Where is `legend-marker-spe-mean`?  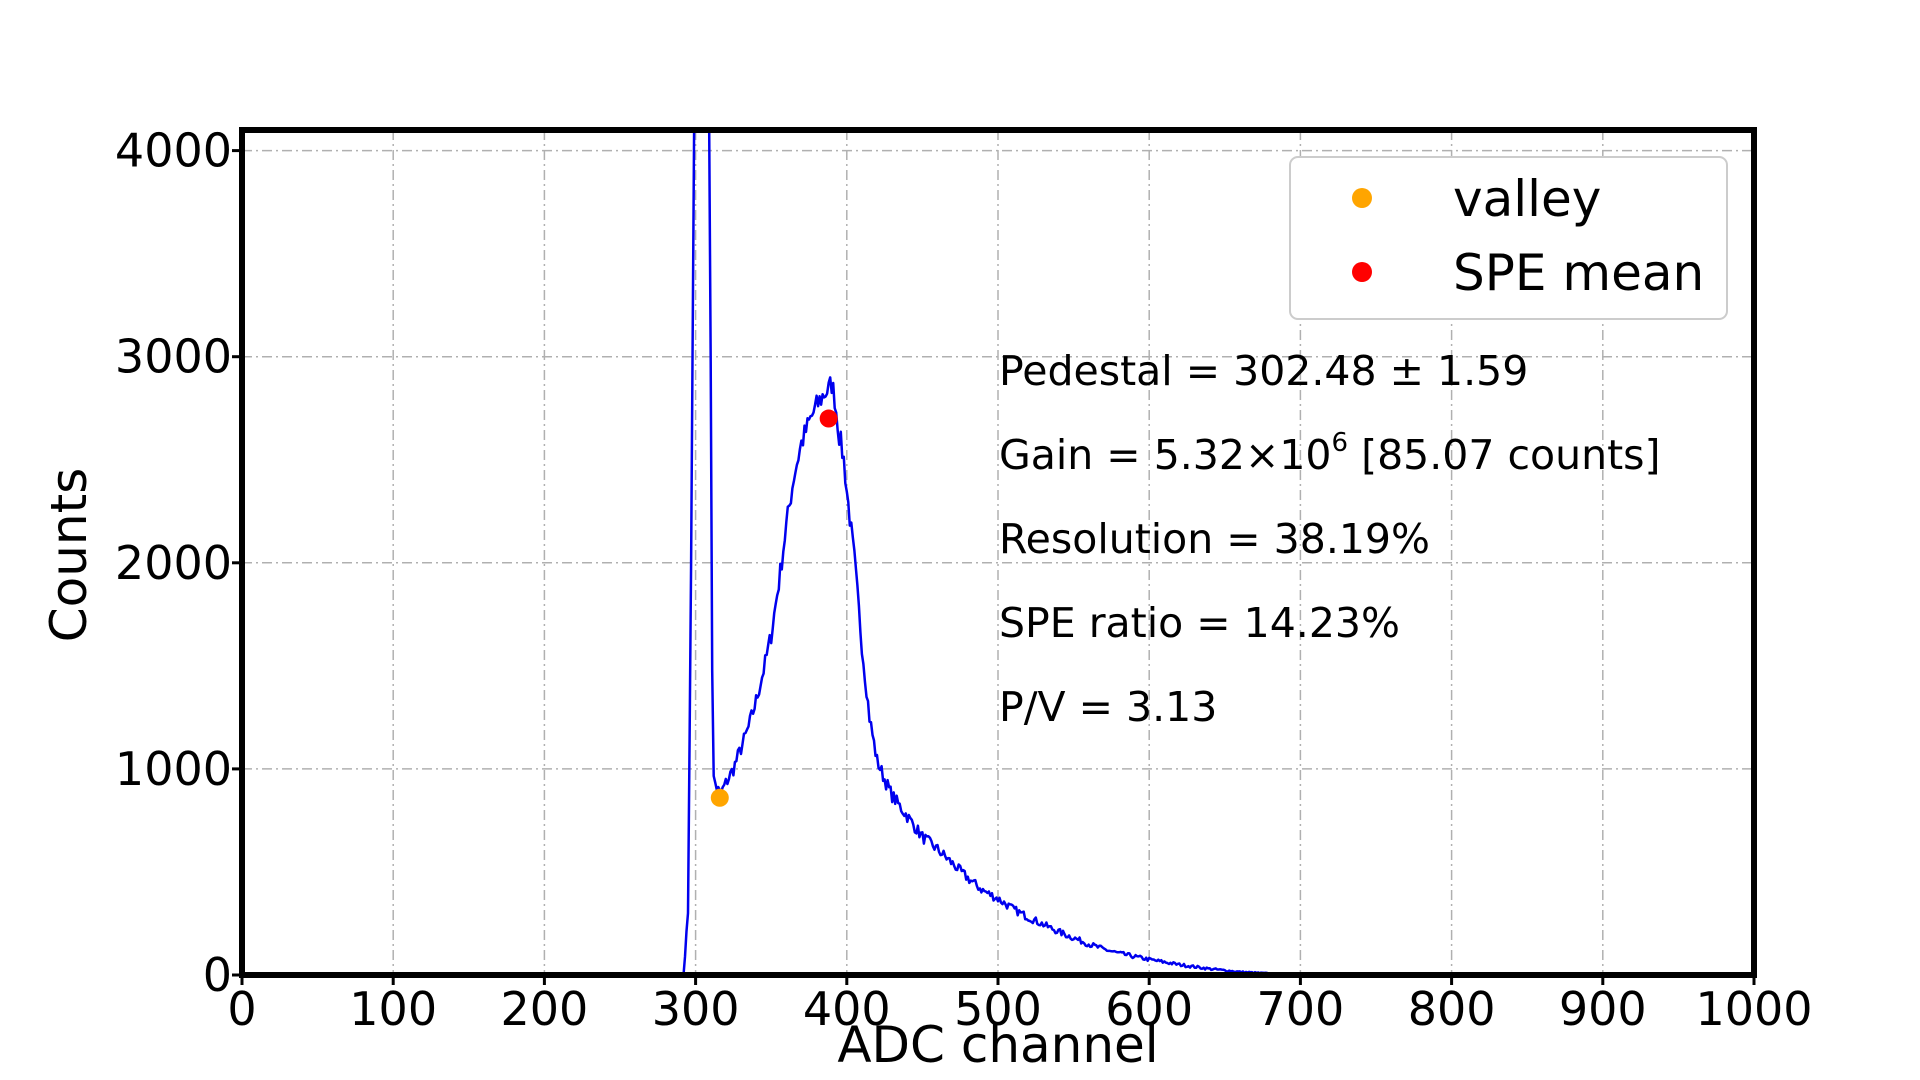 legend-marker-spe-mean is located at coordinates (1362, 272).